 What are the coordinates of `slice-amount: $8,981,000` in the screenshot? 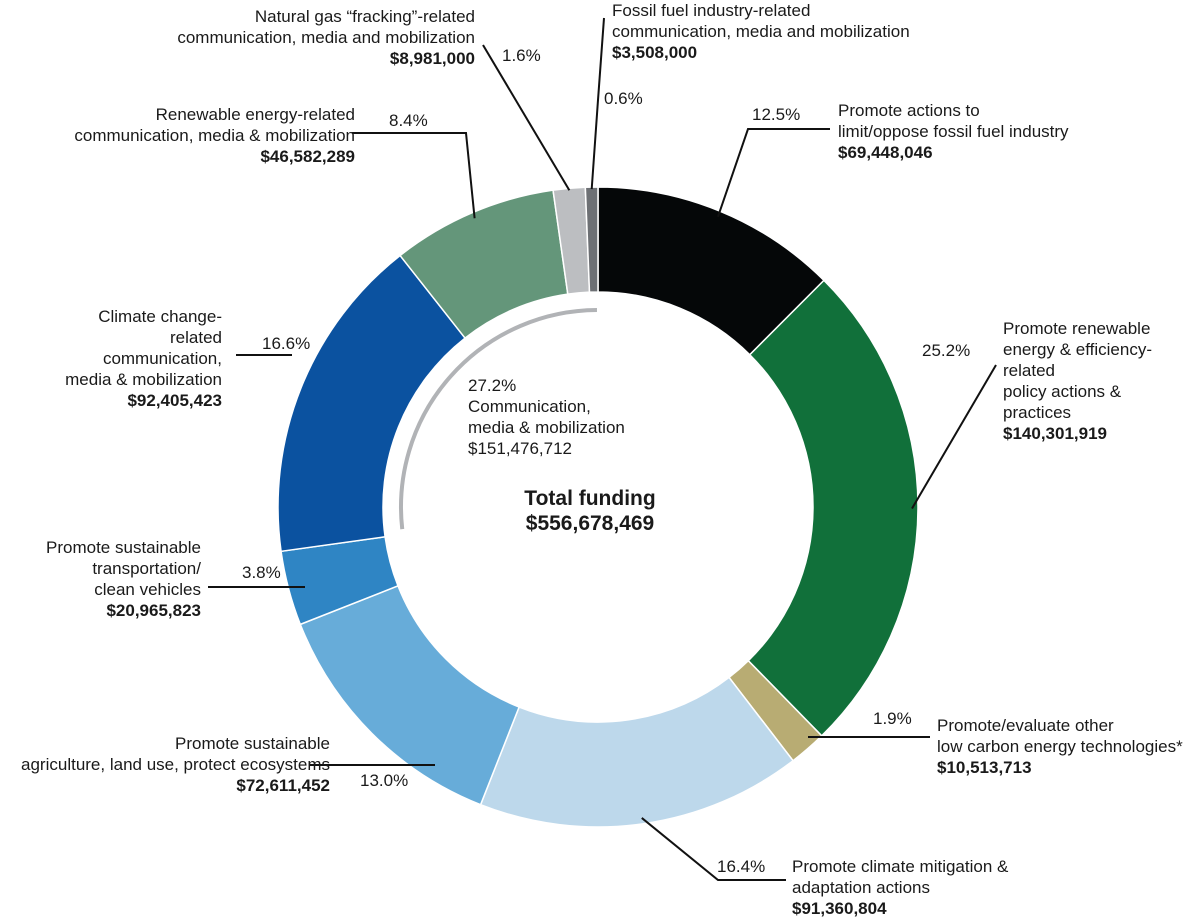 It's located at (432, 58).